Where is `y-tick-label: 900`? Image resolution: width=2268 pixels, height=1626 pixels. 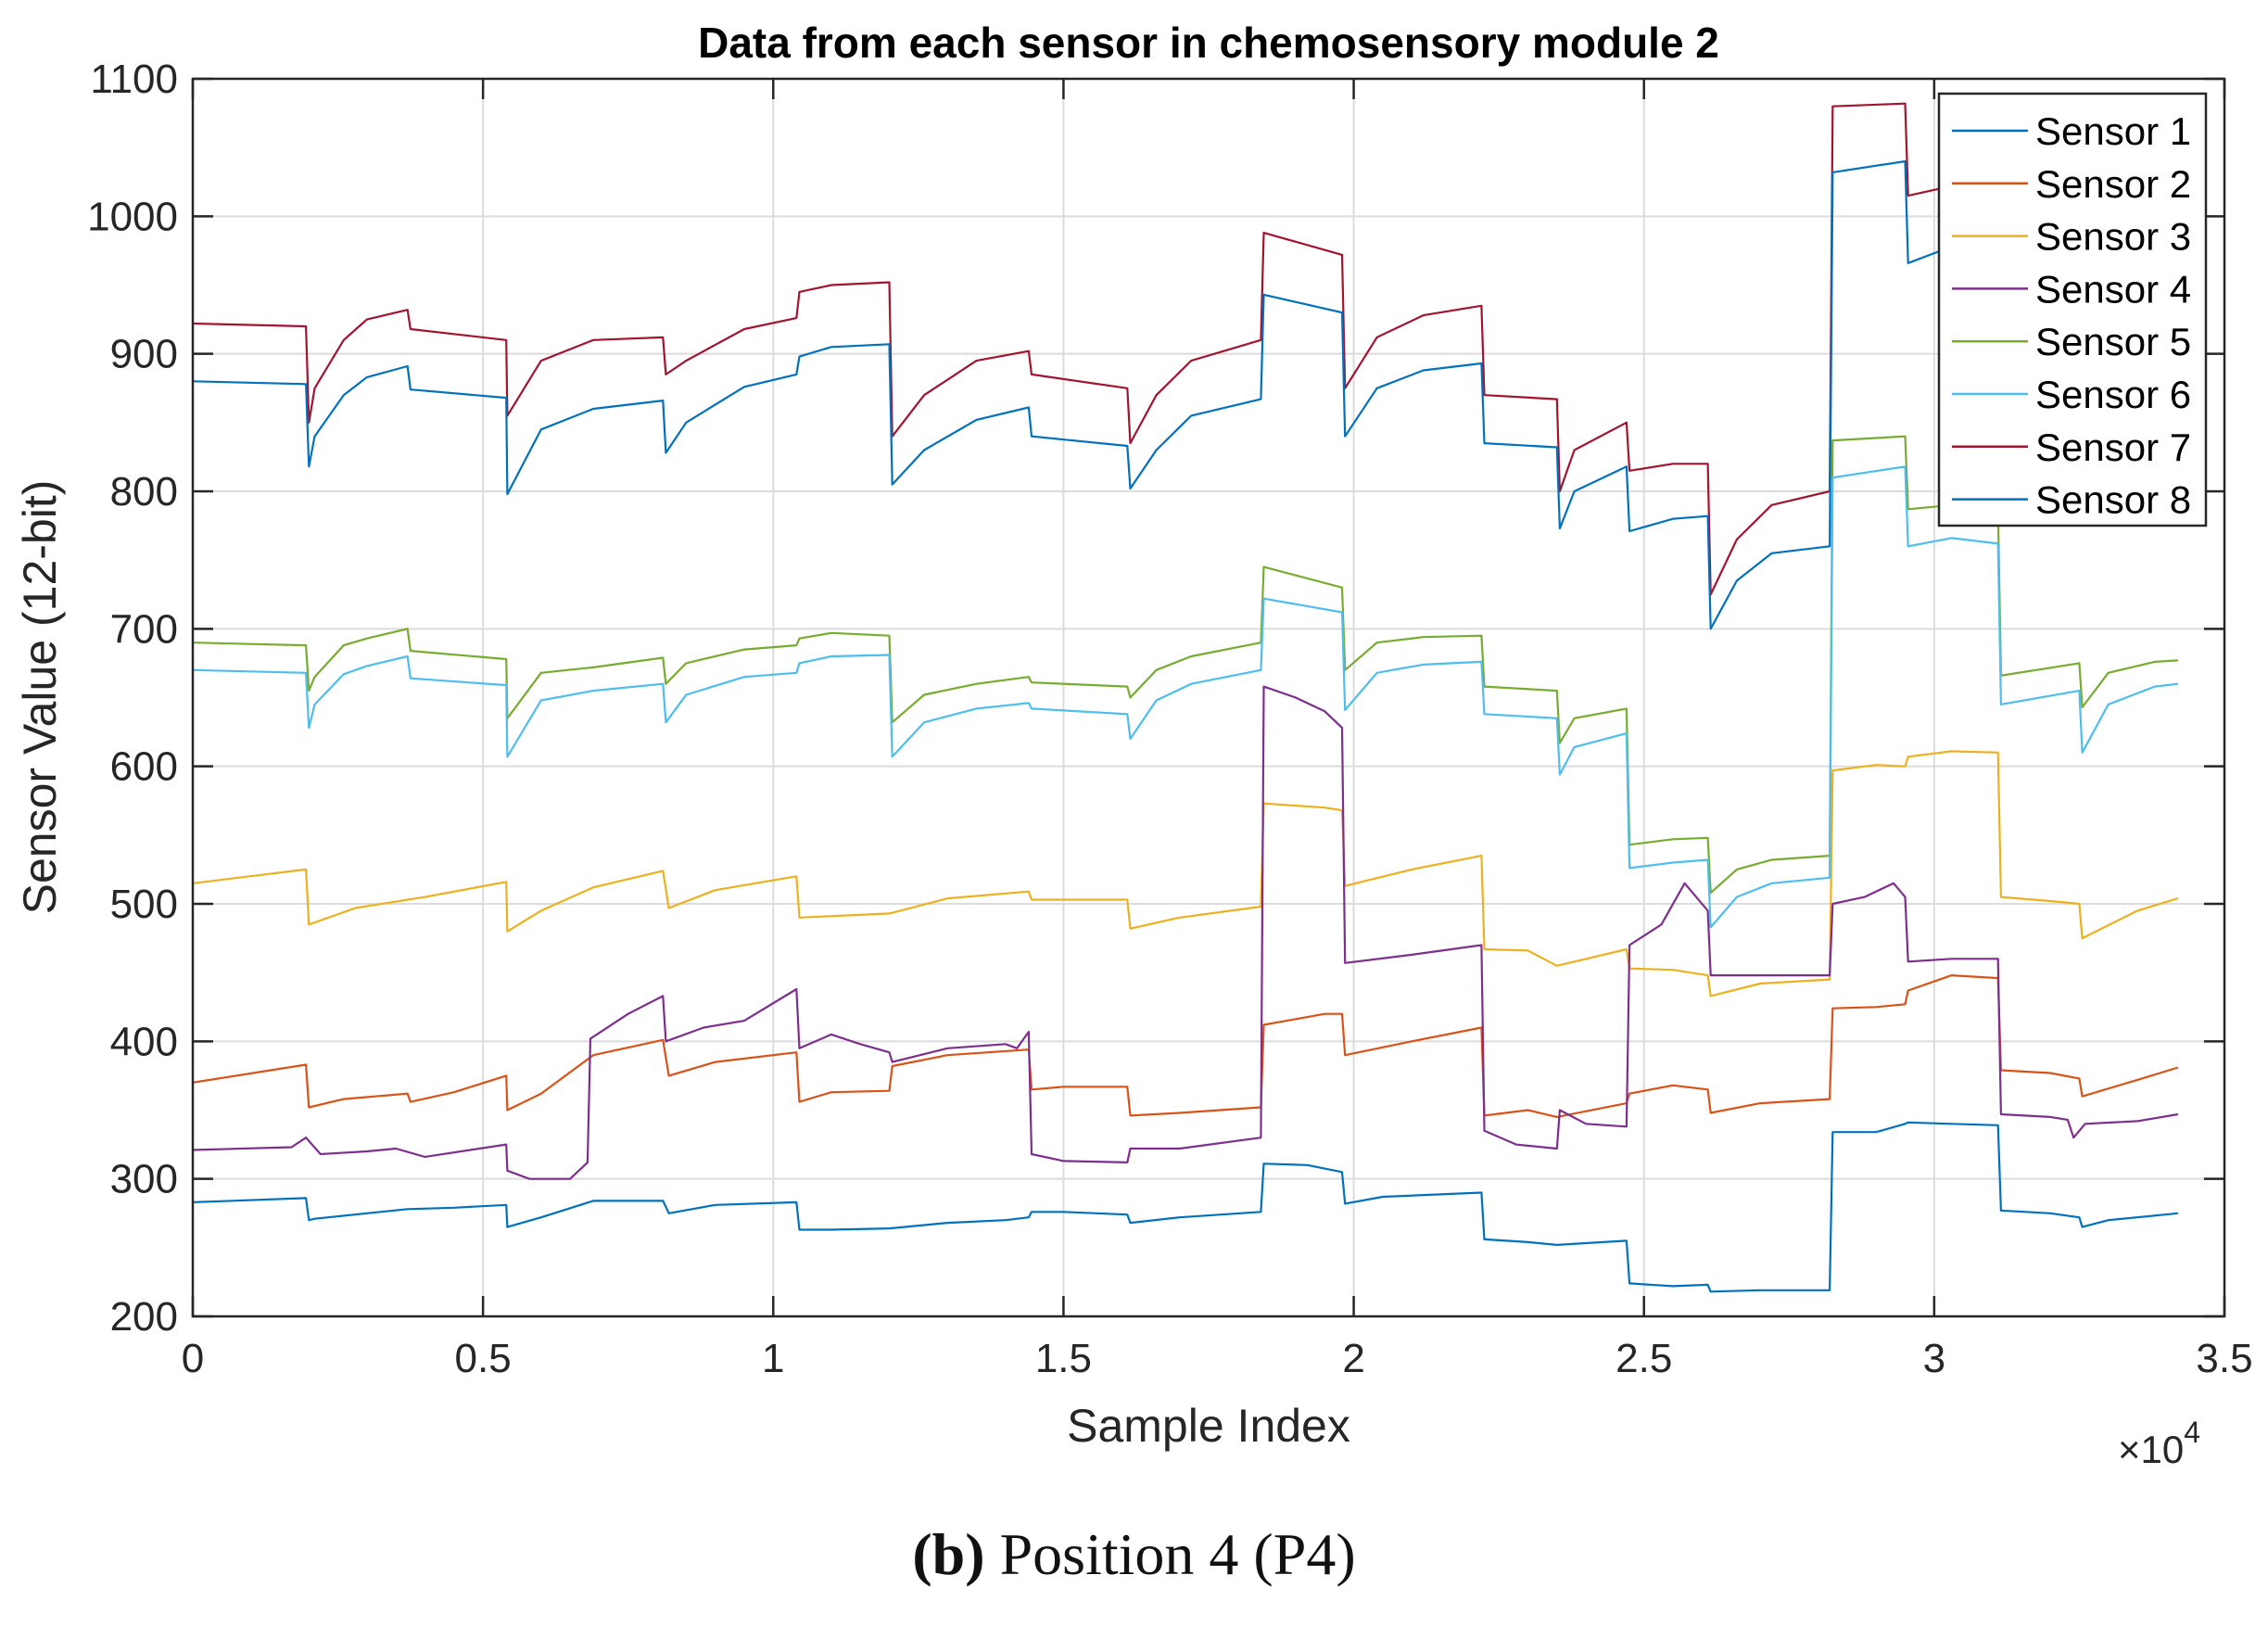
y-tick-label: 900 is located at coordinates (144, 354).